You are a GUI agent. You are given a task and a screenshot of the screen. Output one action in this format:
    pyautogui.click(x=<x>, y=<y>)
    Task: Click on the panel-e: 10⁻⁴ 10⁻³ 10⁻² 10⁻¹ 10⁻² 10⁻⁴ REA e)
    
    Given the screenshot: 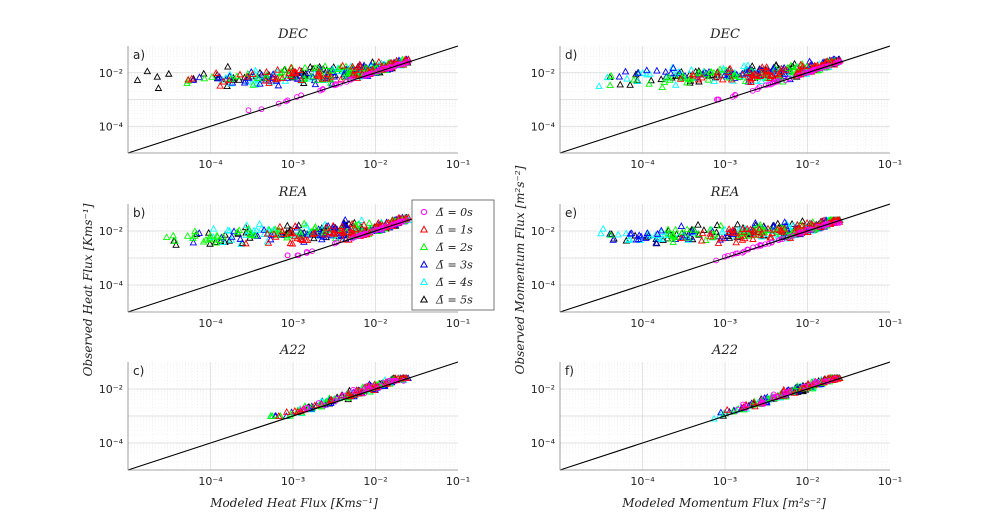 What is the action you would take?
    pyautogui.click(x=716, y=257)
    